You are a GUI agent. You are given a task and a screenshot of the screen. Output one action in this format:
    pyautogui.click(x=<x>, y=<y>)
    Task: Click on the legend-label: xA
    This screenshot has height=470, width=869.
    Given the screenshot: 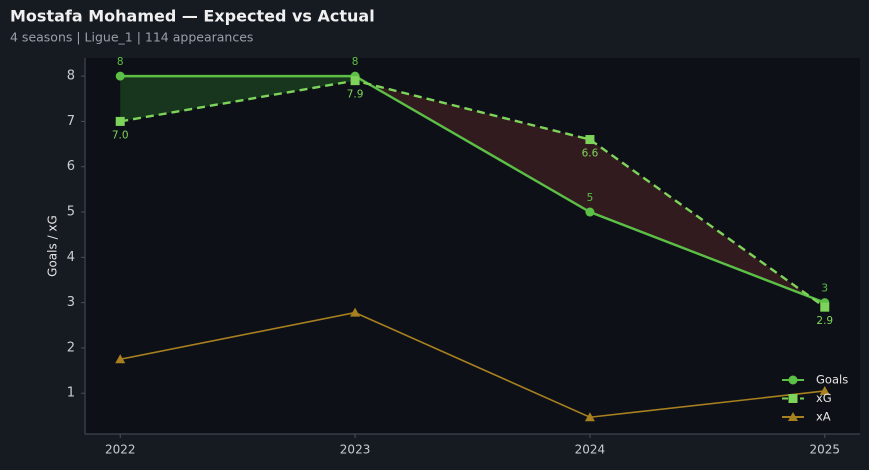 What is the action you would take?
    pyautogui.click(x=823, y=417)
    